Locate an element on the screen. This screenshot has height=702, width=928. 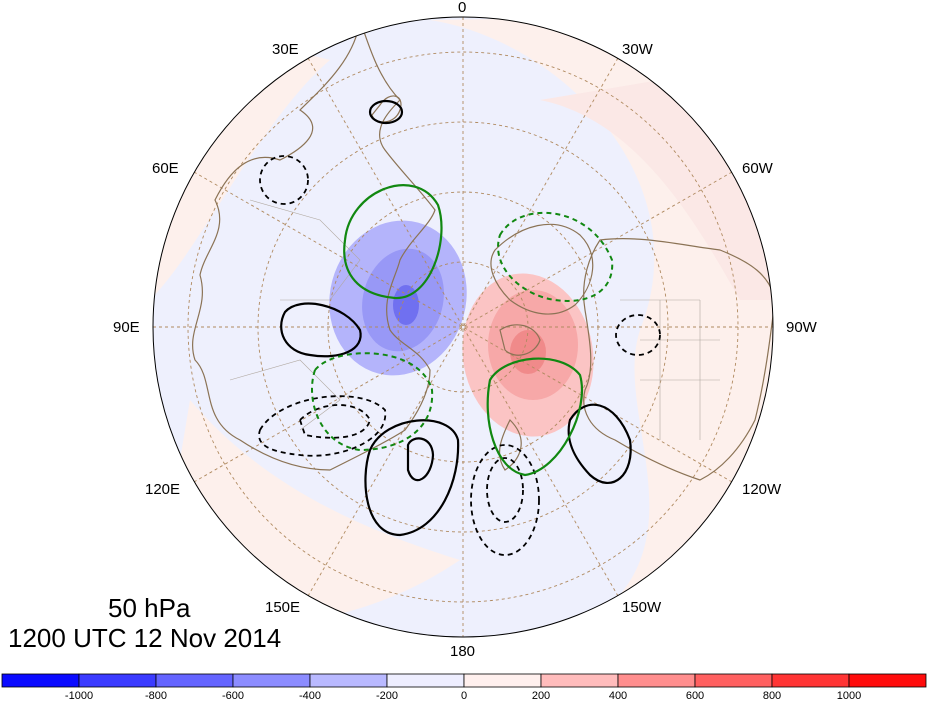
lon-label-180: 180 is located at coordinates (463, 651).